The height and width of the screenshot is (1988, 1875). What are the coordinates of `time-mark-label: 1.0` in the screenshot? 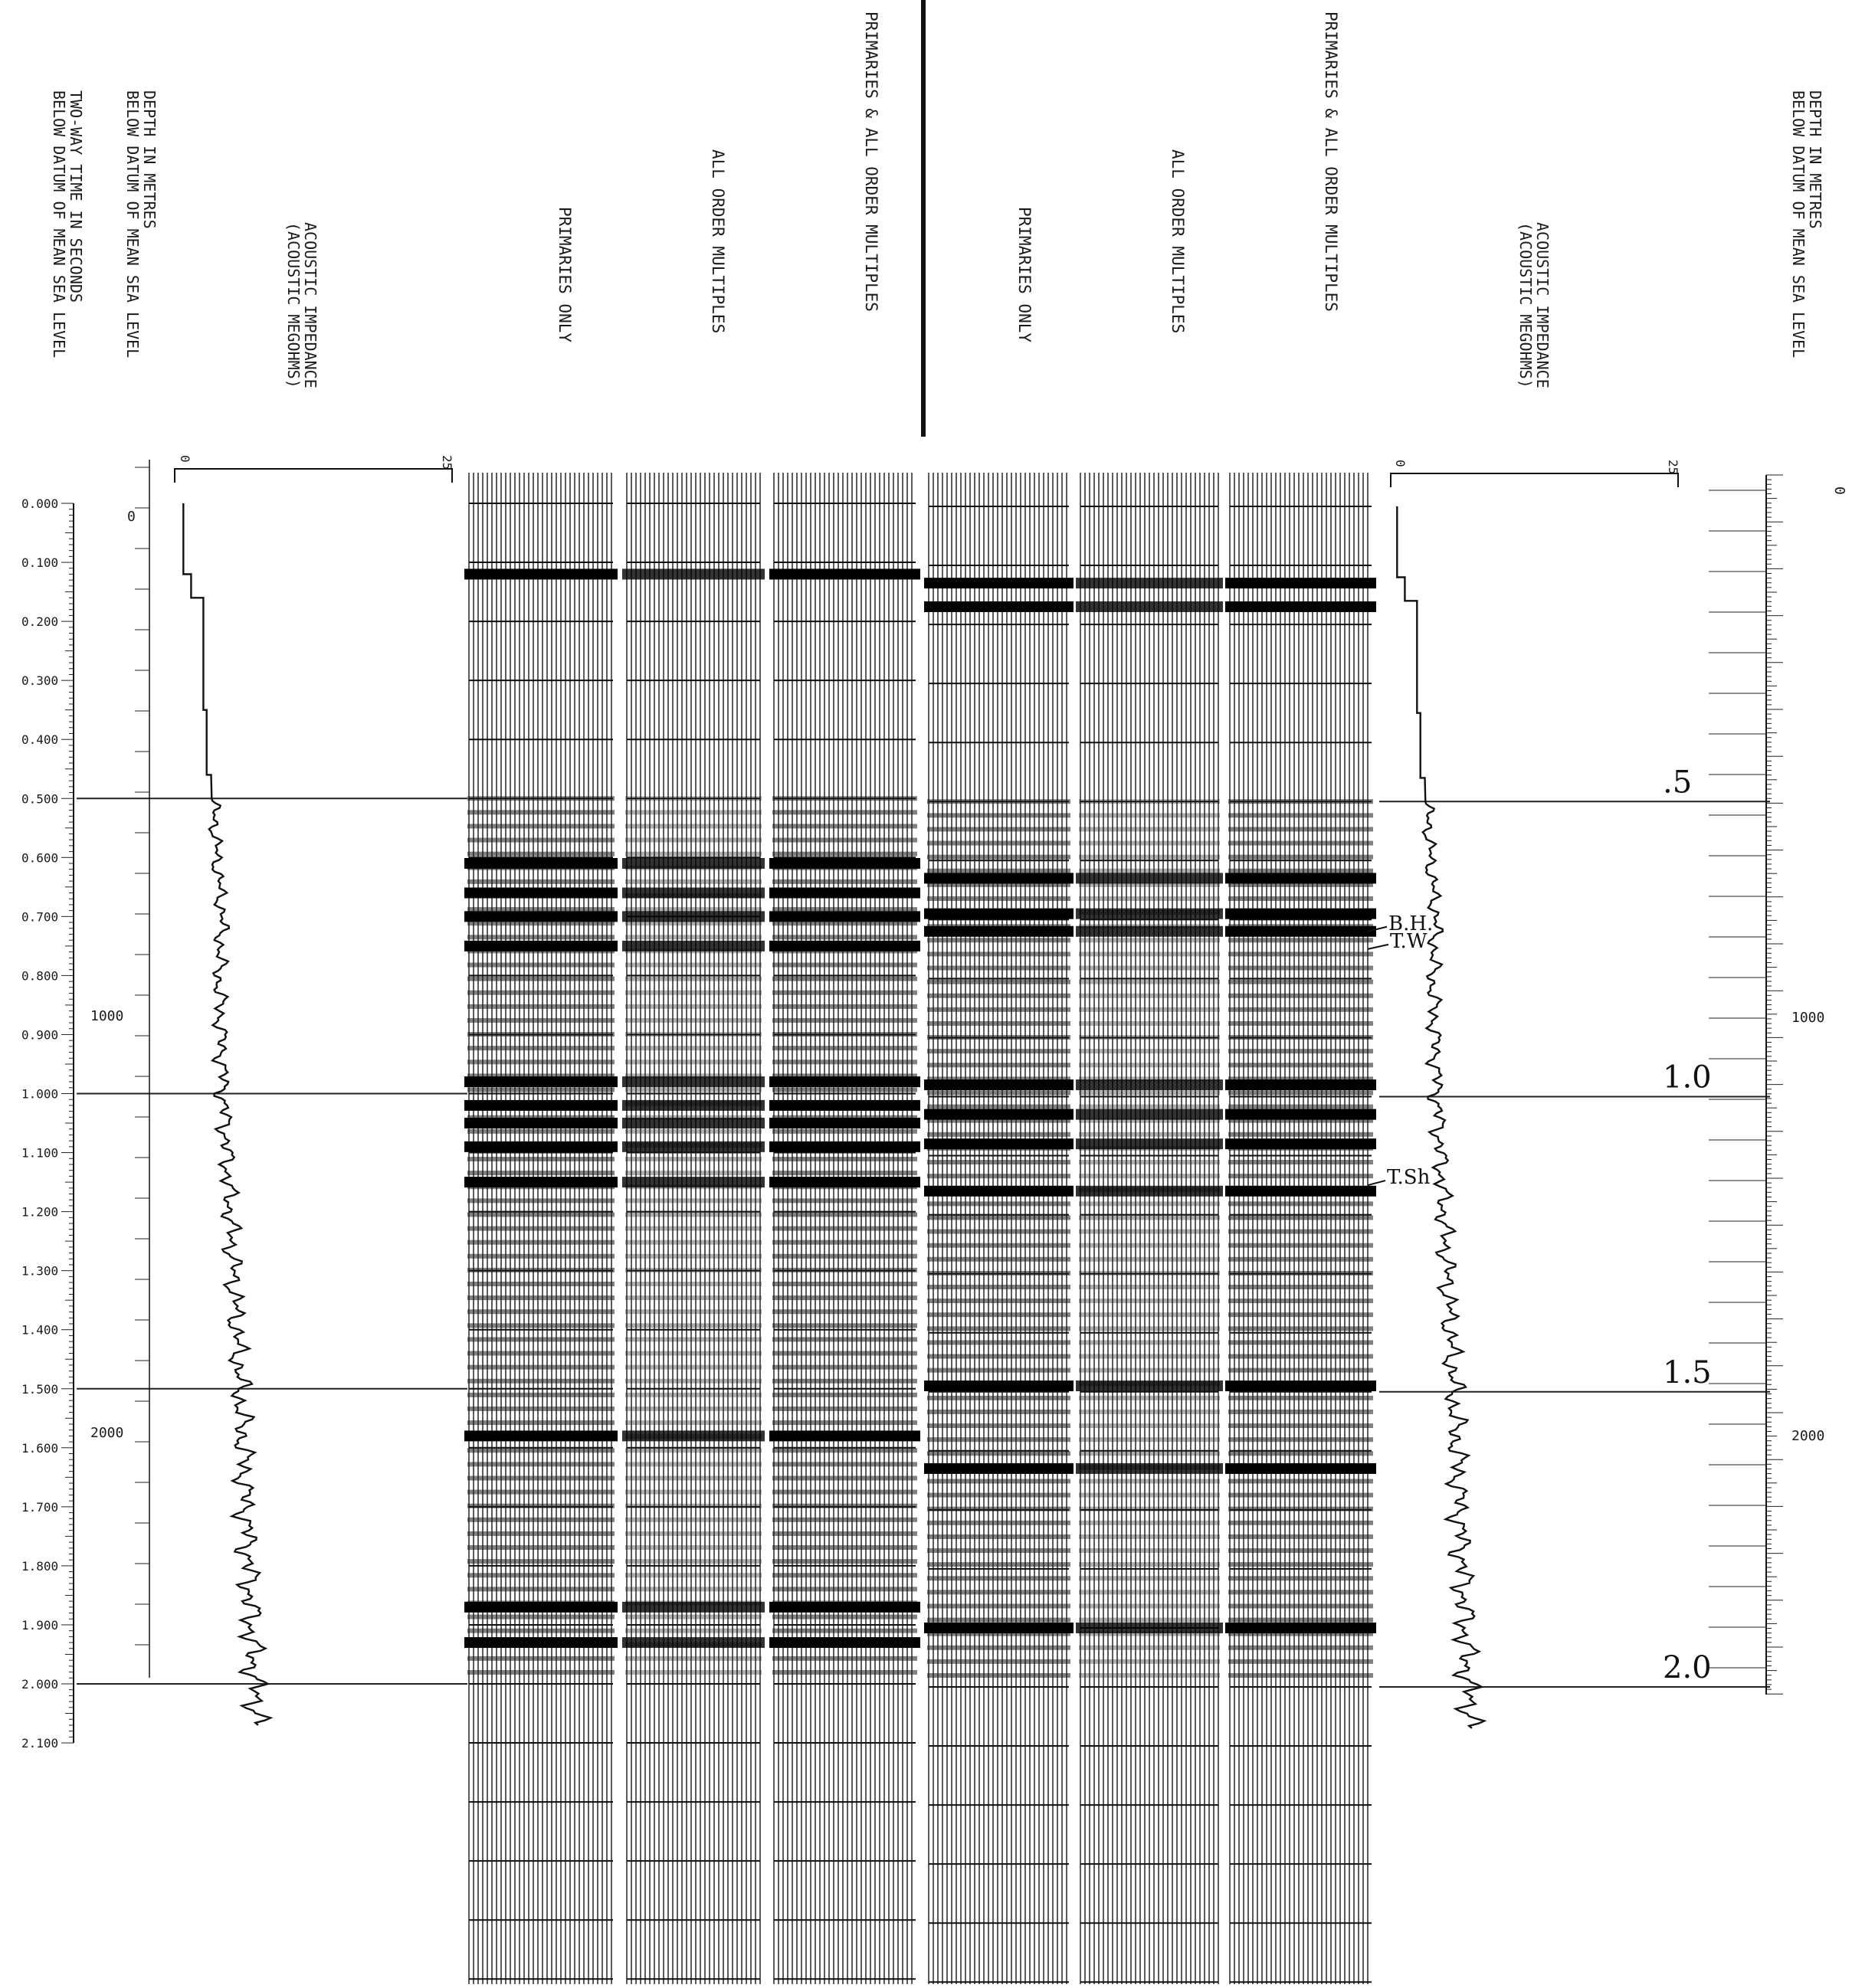 It's located at (1687, 1078).